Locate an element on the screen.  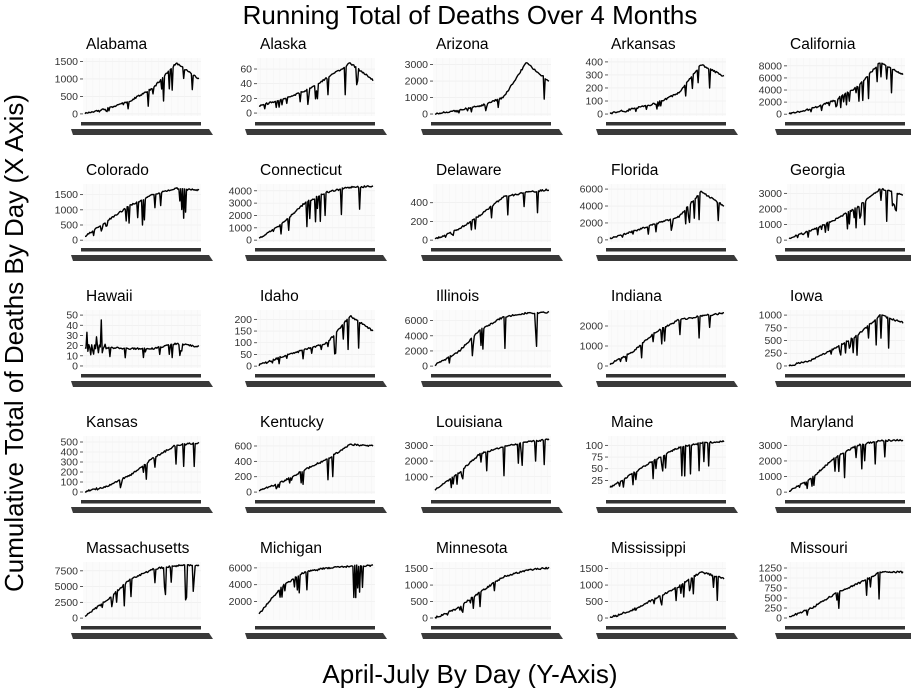
panel-title: Louisiana is located at coordinates (469, 422).